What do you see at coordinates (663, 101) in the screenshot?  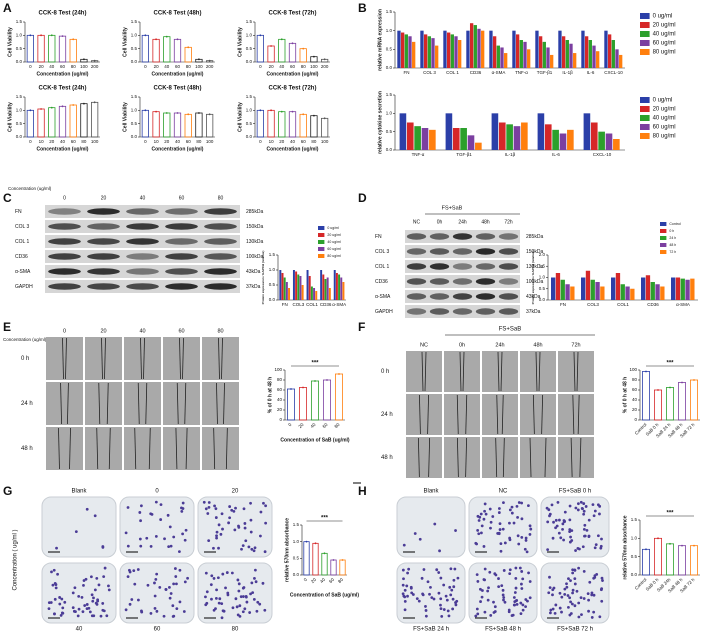 I see `legend-label: 0 ug/ml` at bounding box center [663, 101].